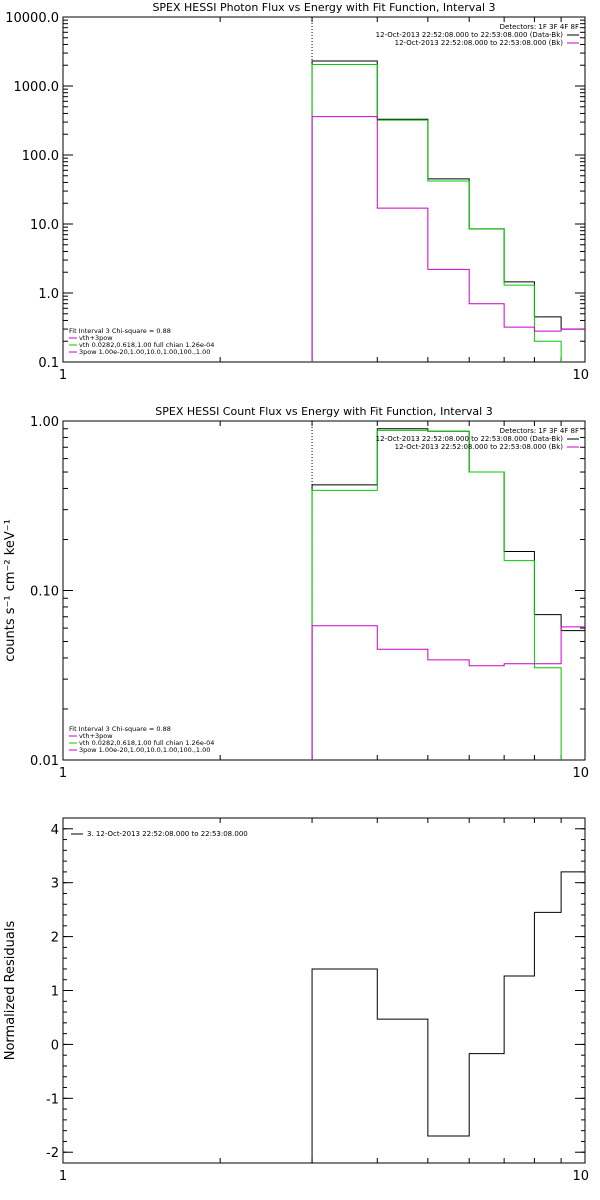 Image resolution: width=600 pixels, height=1200 pixels. Describe the element at coordinates (52, 1153) in the screenshot. I see `y-tick-label: -2` at that location.